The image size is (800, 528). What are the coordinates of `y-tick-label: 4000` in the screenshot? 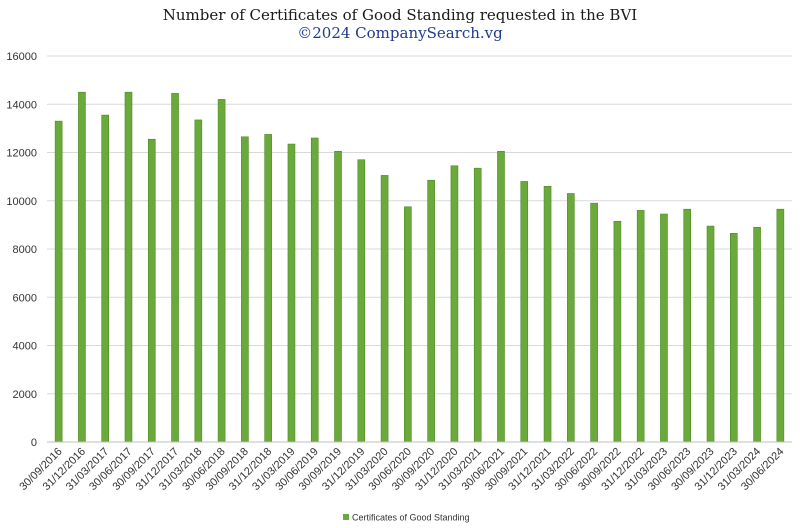 It's located at (25, 347).